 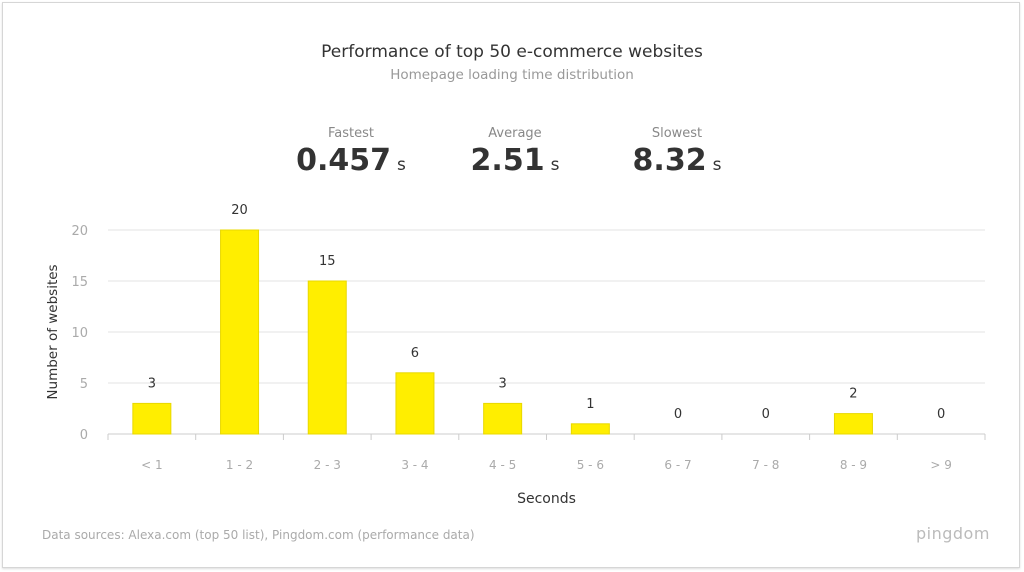 I want to click on data-label: 6, so click(x=415, y=353).